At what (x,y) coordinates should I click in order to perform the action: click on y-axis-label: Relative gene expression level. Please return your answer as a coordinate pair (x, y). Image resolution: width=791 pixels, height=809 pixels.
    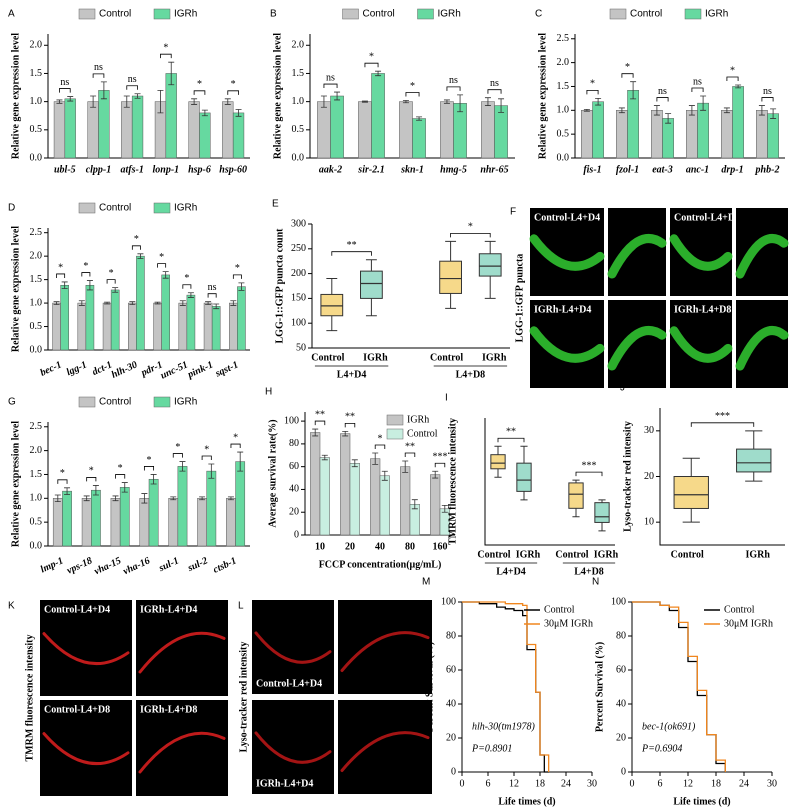
    Looking at the image, I should click on (15, 289).